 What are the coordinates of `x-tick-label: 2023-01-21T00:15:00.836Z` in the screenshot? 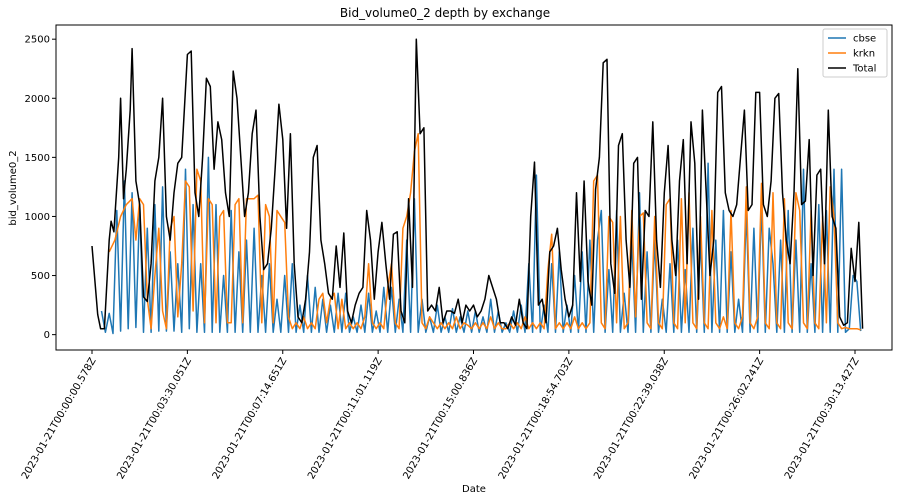 It's located at (440, 418).